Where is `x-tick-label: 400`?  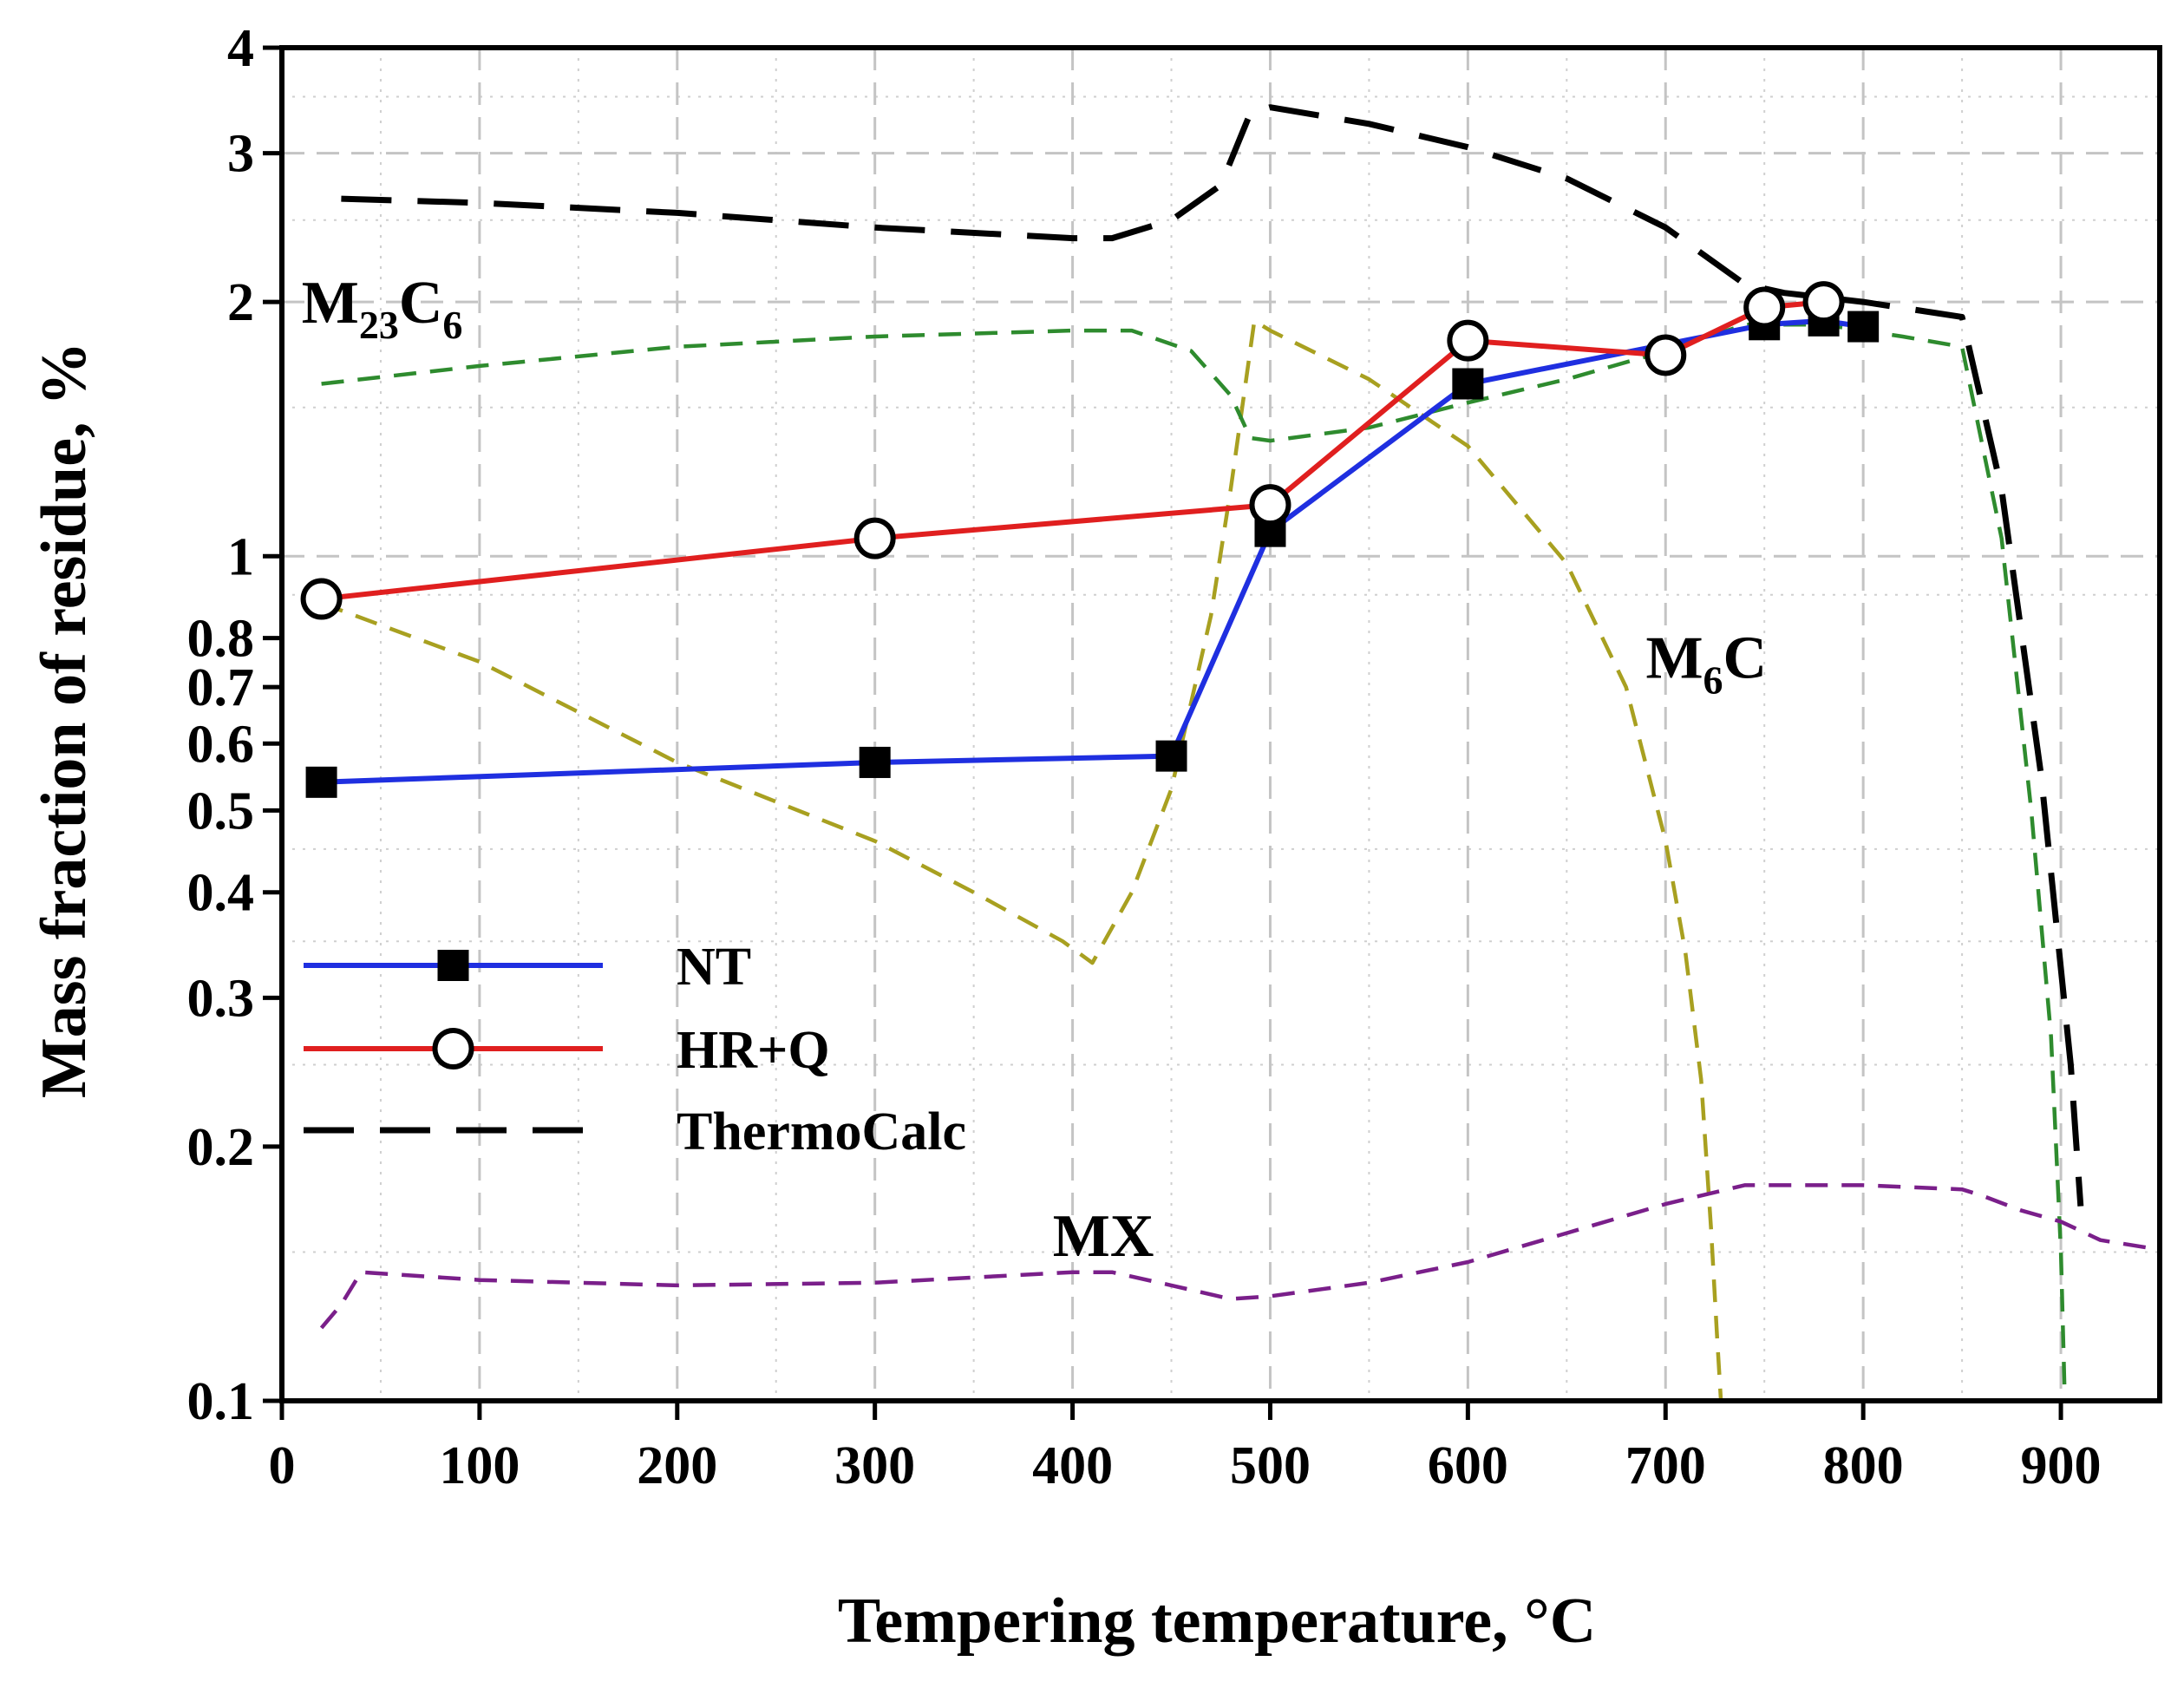 x-tick-label: 400 is located at coordinates (1072, 1466).